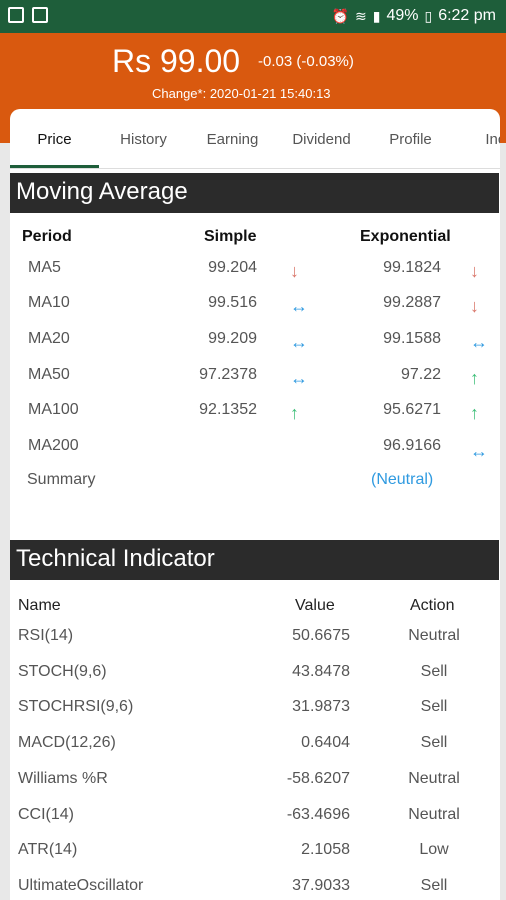 Image resolution: width=506 pixels, height=900 pixels. What do you see at coordinates (62, 671) in the screenshot?
I see `indicator-name: STOCH(9,6)` at bounding box center [62, 671].